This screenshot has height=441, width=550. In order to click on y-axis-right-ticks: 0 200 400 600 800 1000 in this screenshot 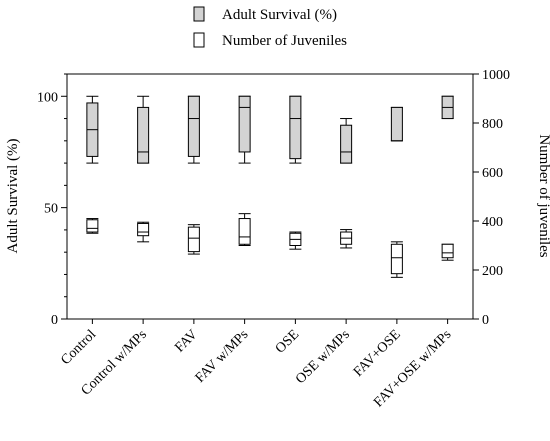, I will do `click(491, 198)`.